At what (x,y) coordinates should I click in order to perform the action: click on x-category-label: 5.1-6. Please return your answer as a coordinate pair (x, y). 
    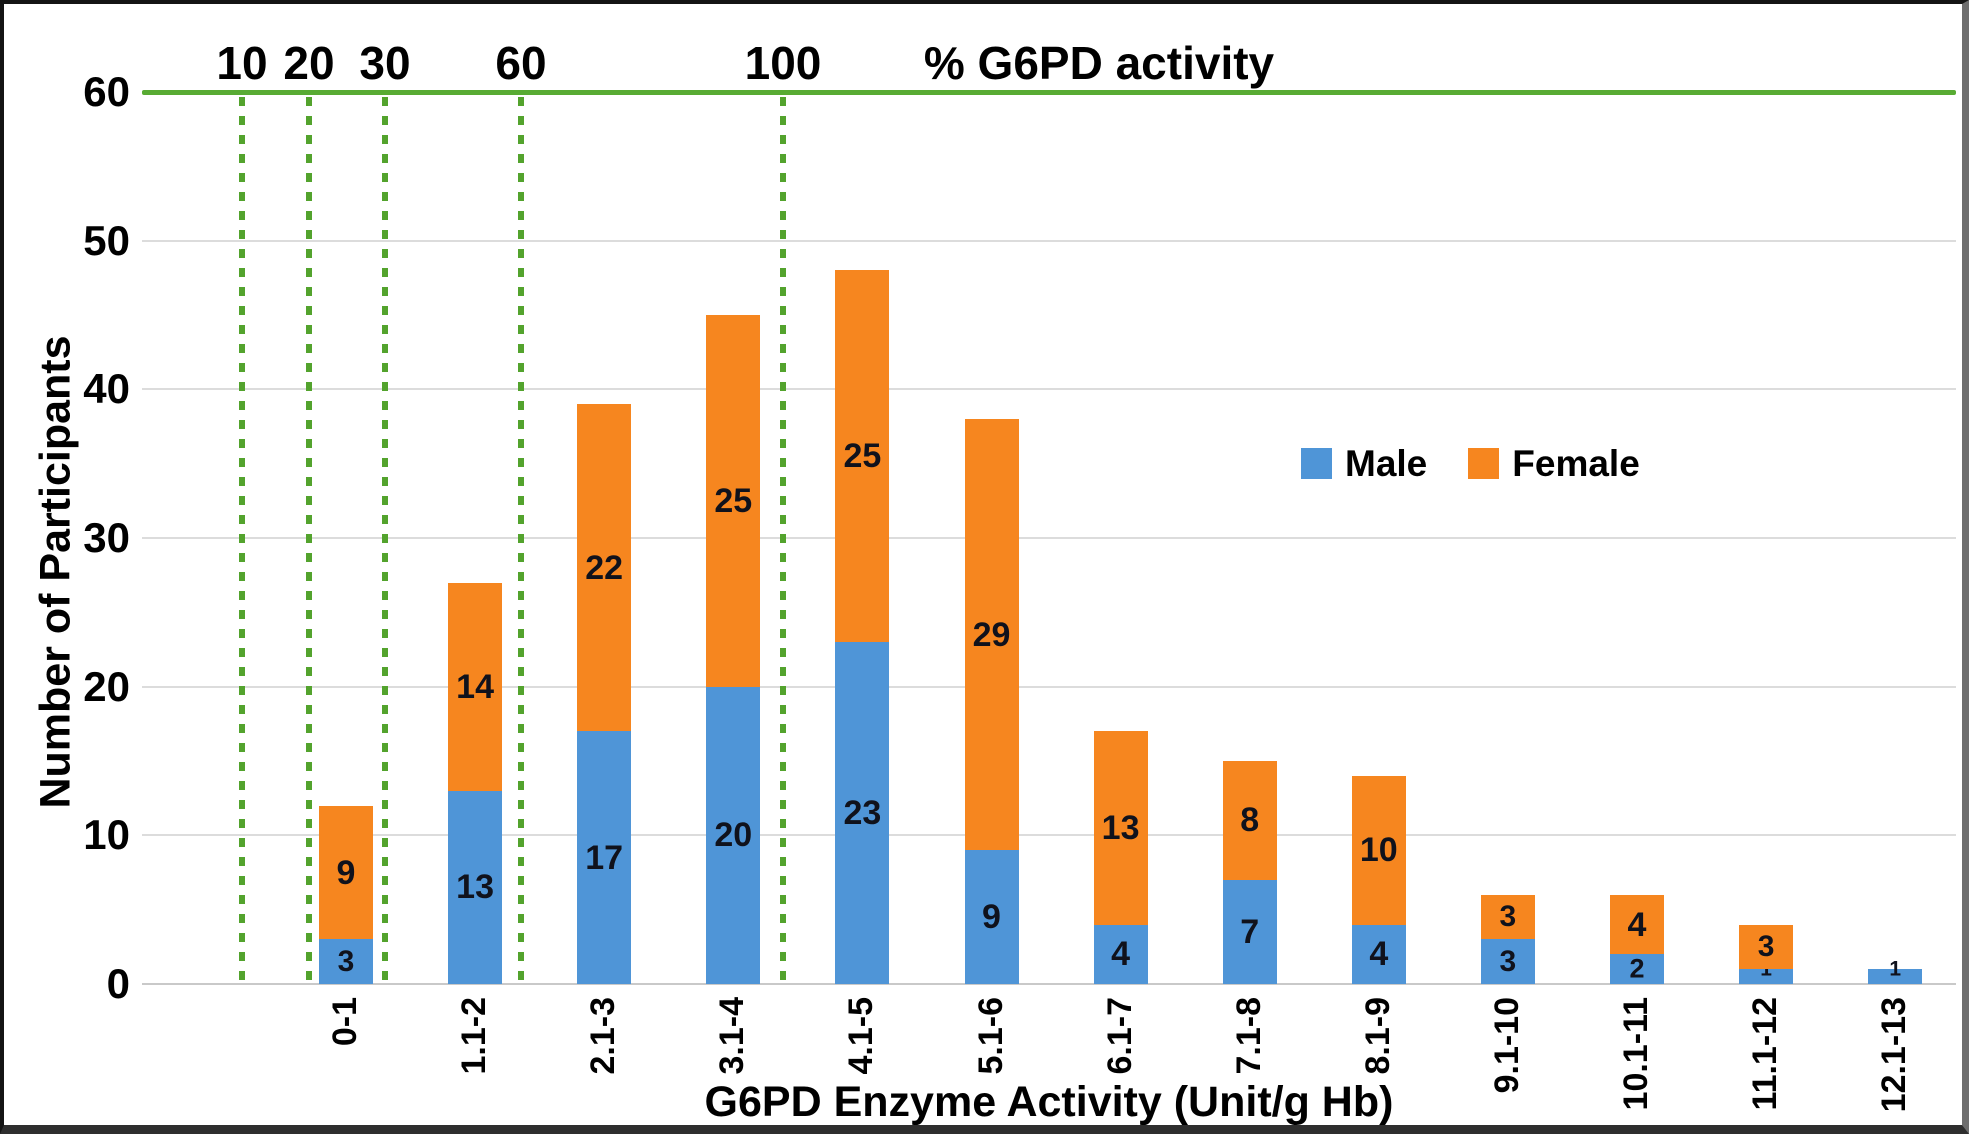
    Looking at the image, I should click on (990, 1036).